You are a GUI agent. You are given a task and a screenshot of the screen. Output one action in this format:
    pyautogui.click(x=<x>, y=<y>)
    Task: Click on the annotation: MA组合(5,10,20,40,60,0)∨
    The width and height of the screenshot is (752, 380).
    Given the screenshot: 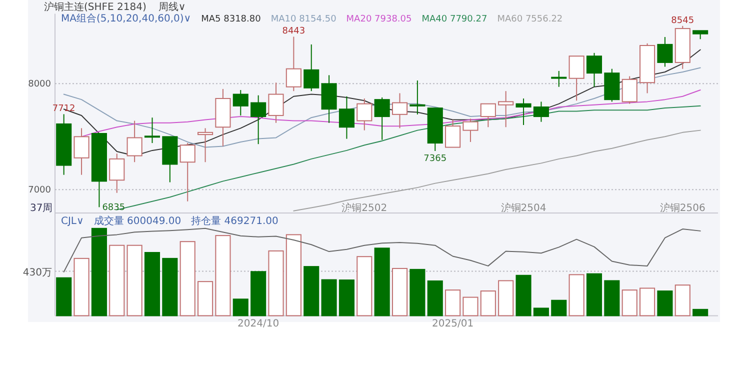 What is the action you would take?
    pyautogui.click(x=126, y=18)
    